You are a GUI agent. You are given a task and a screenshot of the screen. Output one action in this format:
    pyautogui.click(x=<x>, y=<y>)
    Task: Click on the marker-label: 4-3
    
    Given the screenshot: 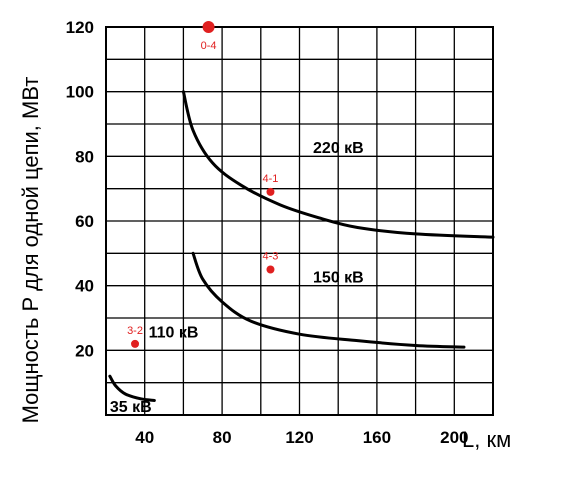 What is the action you would take?
    pyautogui.click(x=271, y=257)
    